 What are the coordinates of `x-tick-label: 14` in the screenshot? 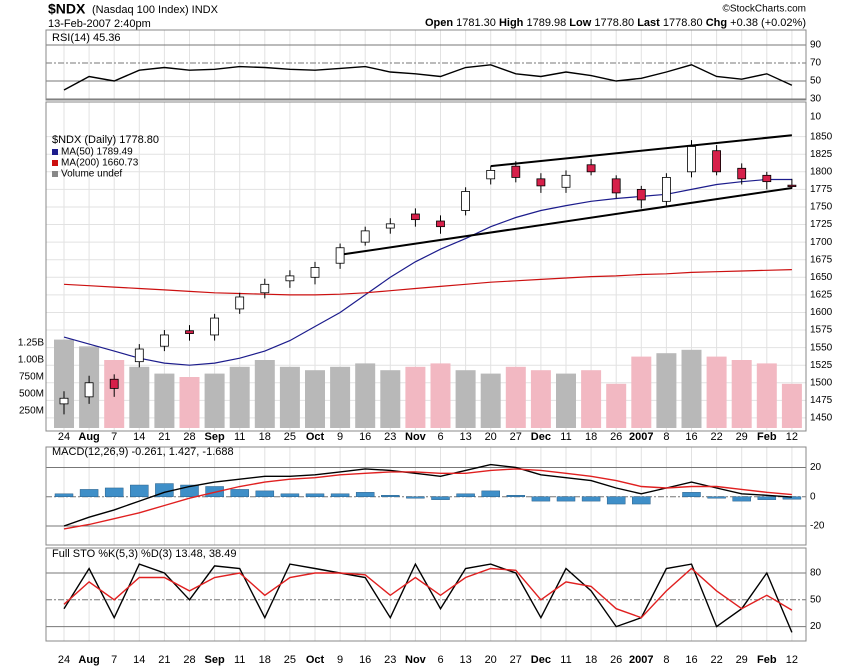 It's located at (139, 437).